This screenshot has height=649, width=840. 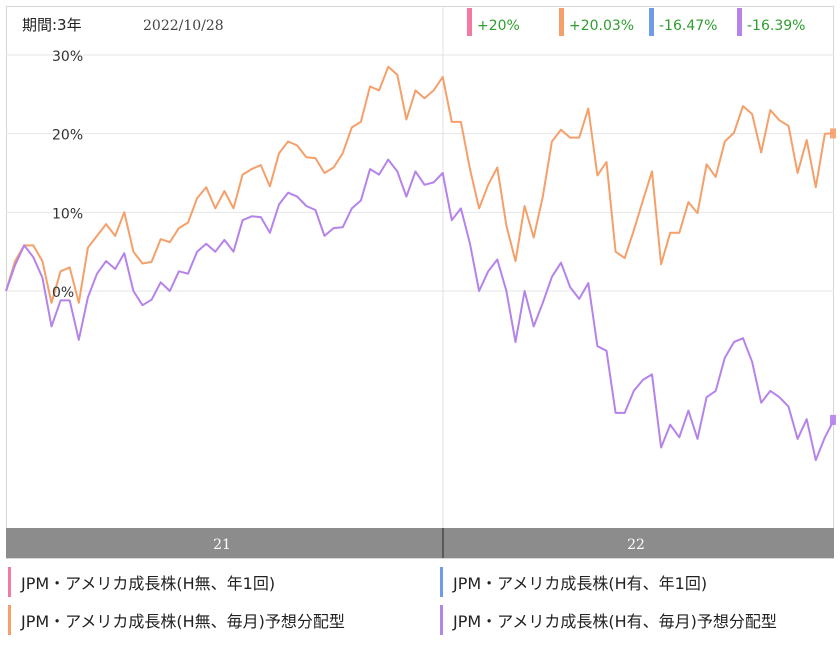 What do you see at coordinates (183, 26) in the screenshot?
I see `date-label: 2022/10/28` at bounding box center [183, 26].